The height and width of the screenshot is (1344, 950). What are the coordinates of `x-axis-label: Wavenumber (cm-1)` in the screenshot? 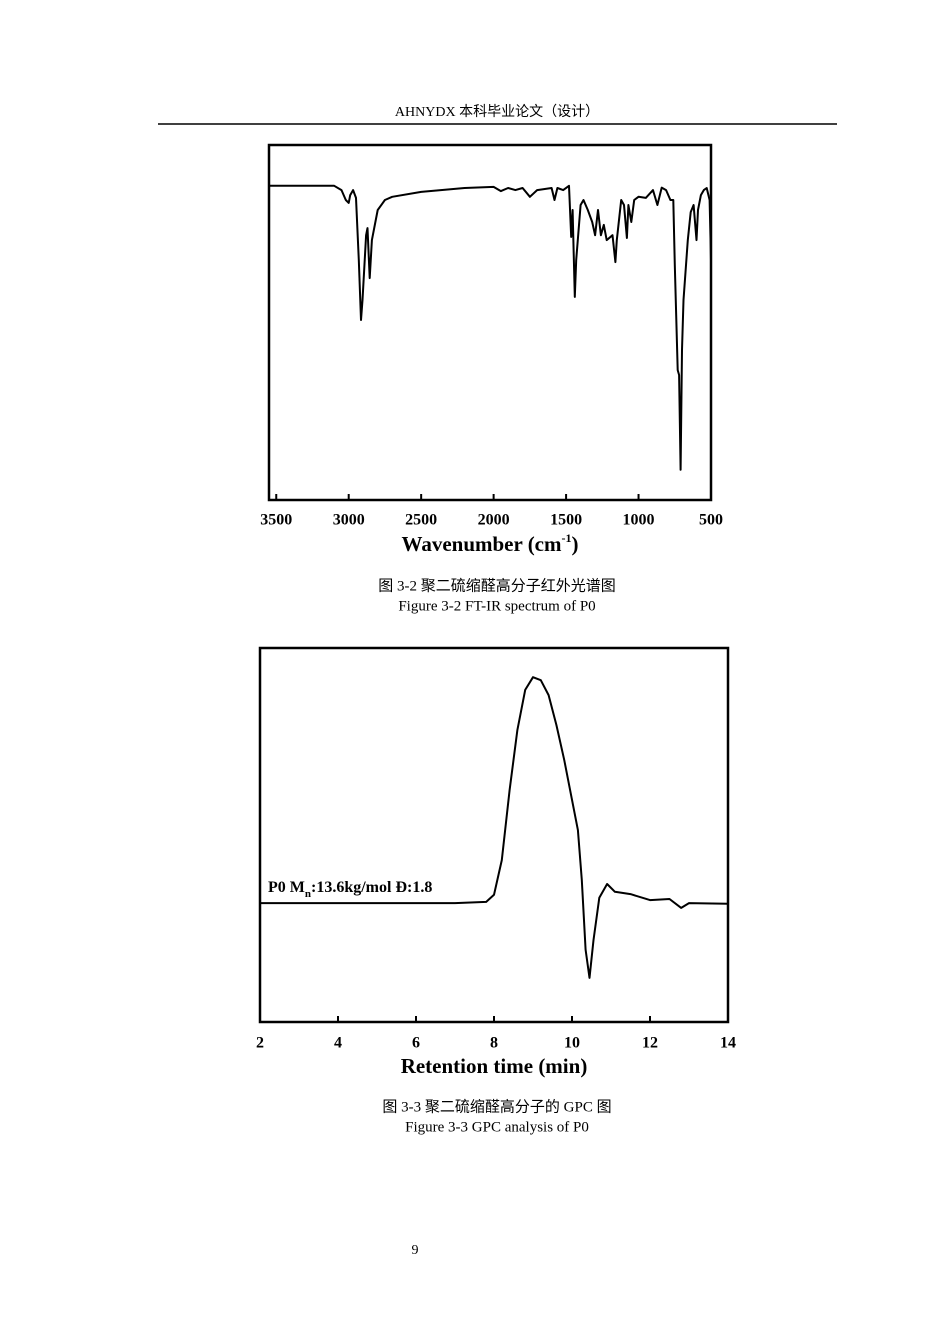 It's located at (489, 543).